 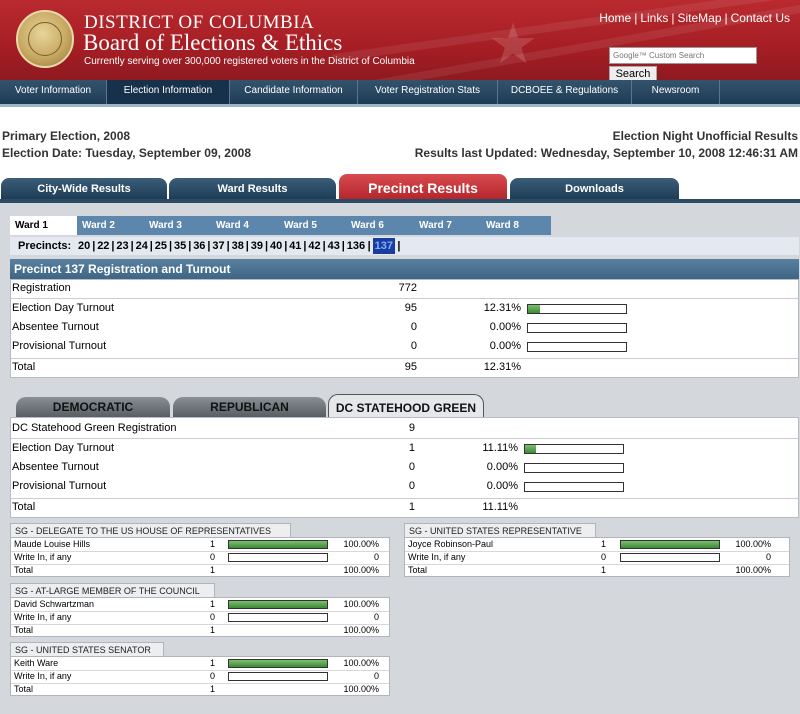 I want to click on turnout-row-percent: 0.00%, so click(x=505, y=327).